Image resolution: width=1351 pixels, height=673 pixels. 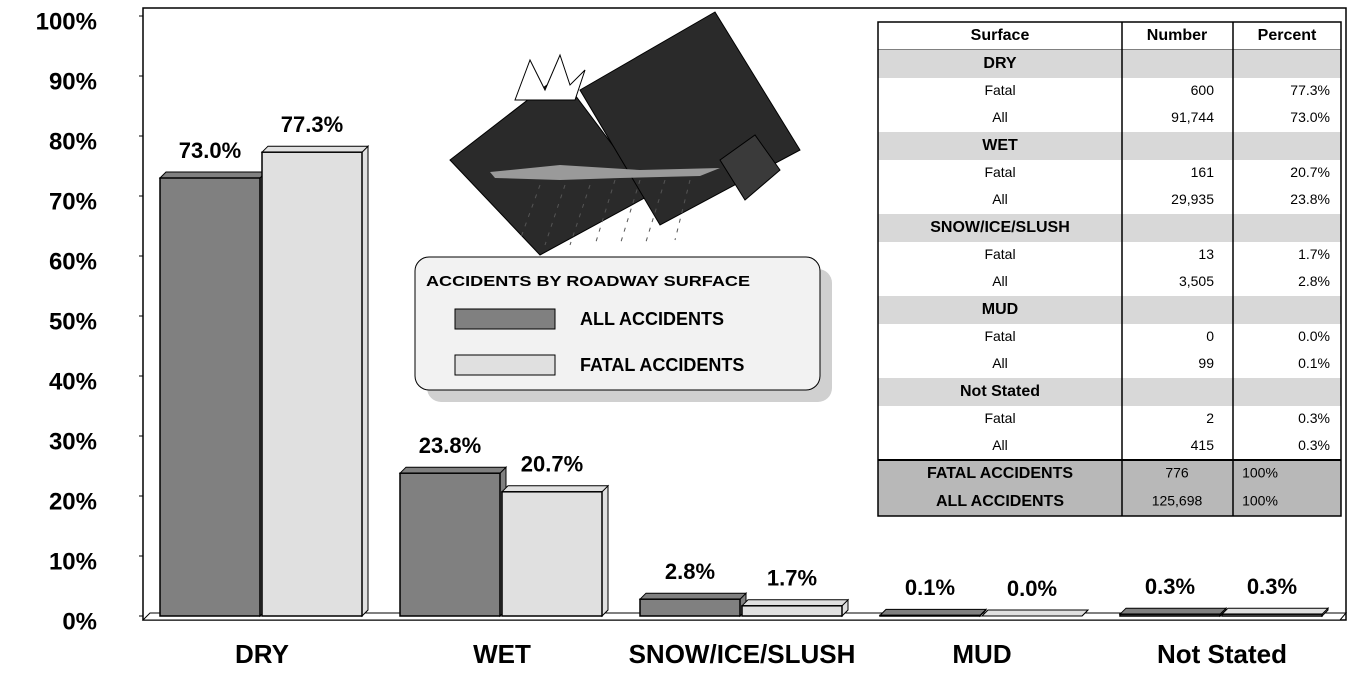 What do you see at coordinates (1000, 35) in the screenshot?
I see `table-header: Surface` at bounding box center [1000, 35].